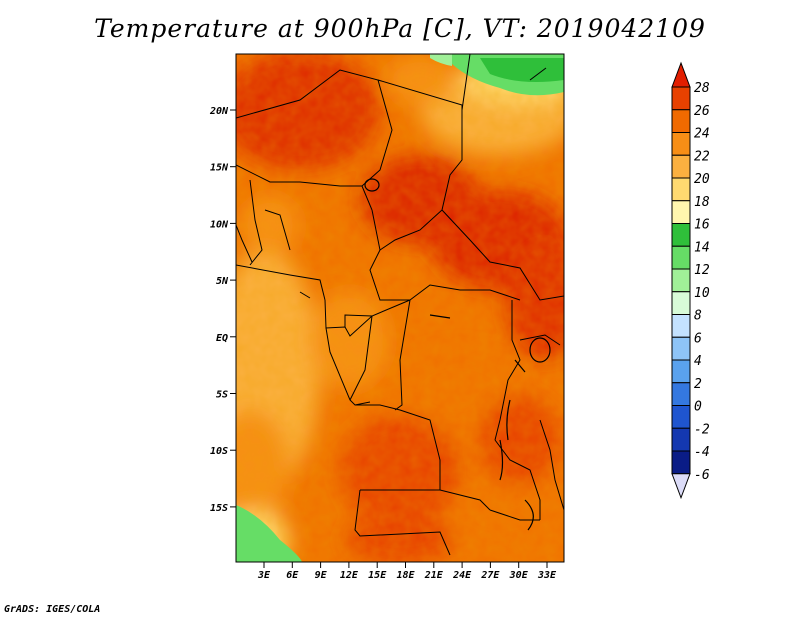  I want to click on colorbar-label: 26, so click(702, 111).